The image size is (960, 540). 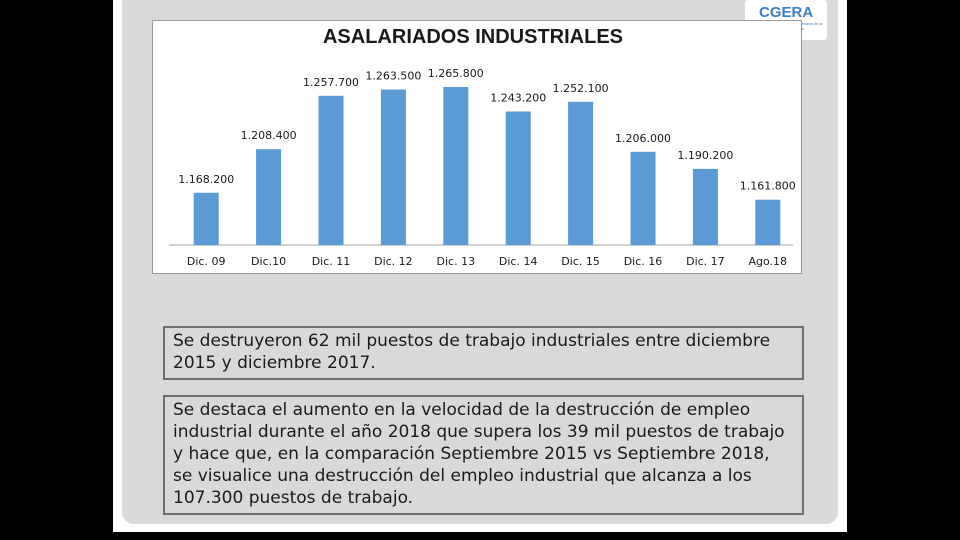 I want to click on bar-value-label: 1.252.100, so click(x=581, y=88).